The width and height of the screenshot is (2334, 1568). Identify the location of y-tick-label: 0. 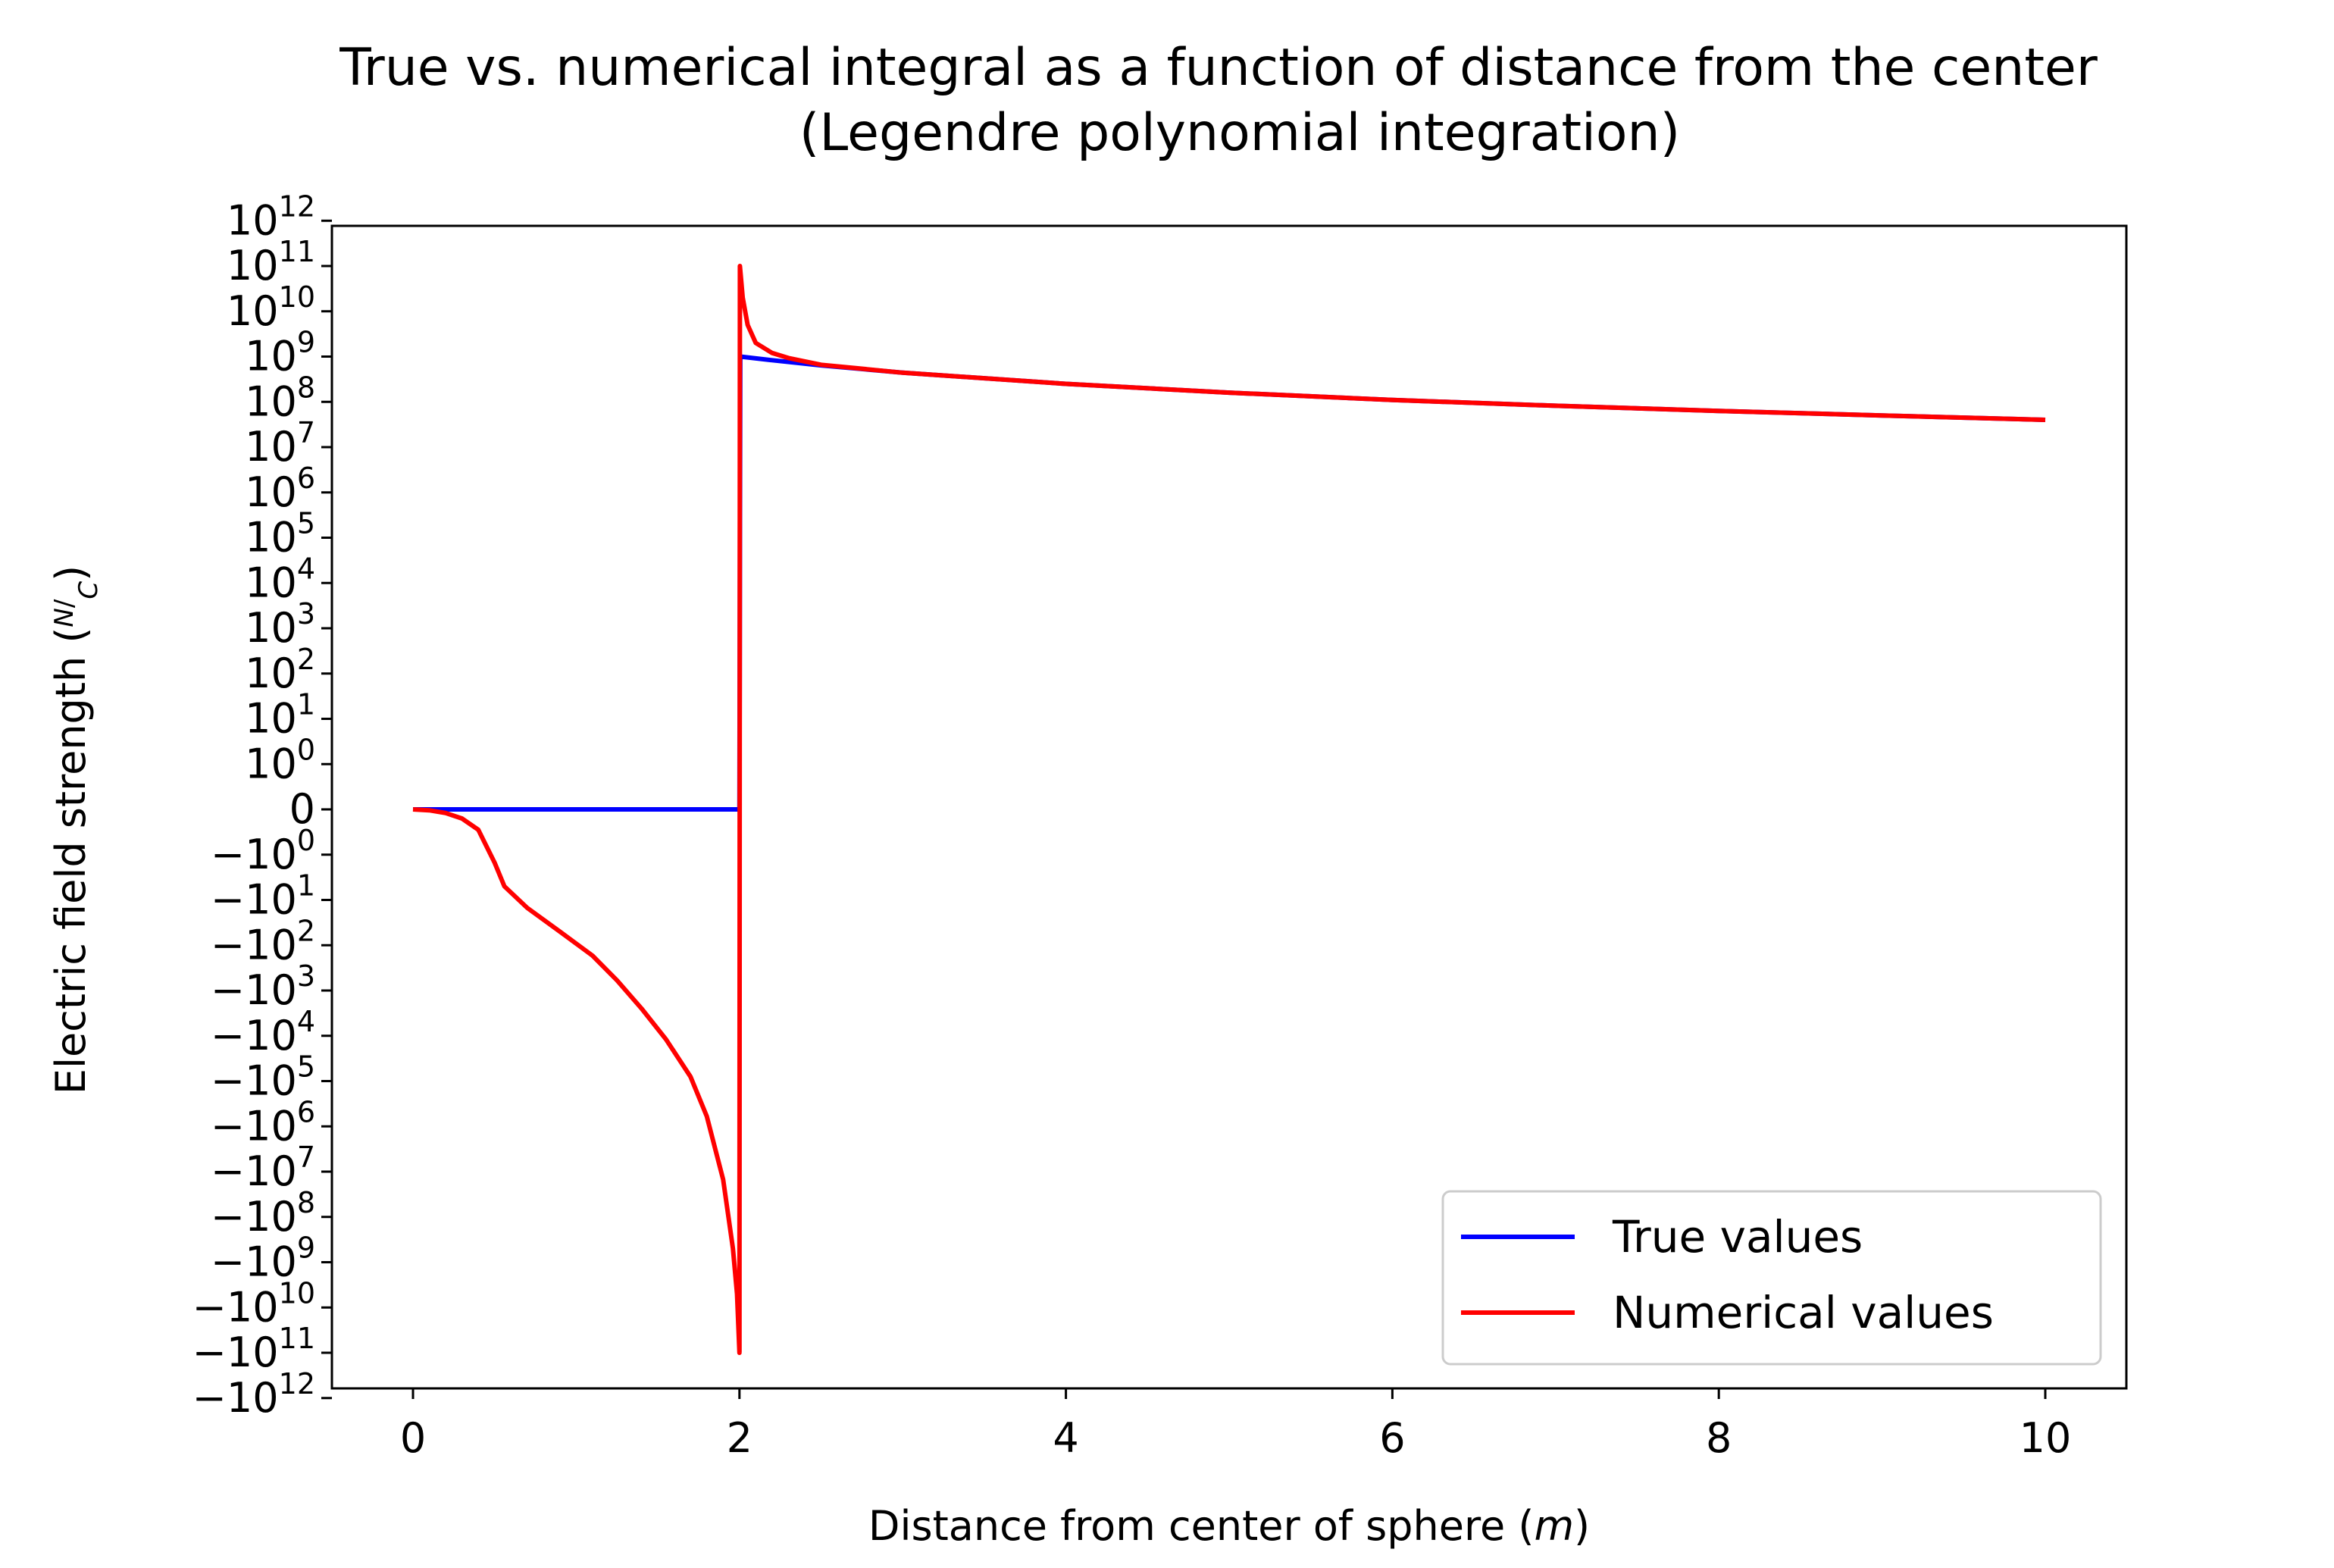
(302, 809).